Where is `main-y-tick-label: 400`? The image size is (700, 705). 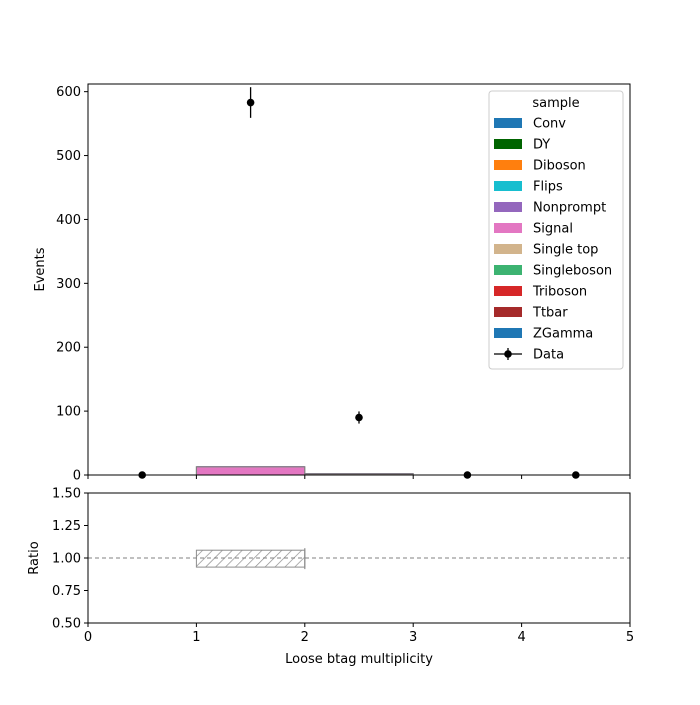
main-y-tick-label: 400 is located at coordinates (68, 220).